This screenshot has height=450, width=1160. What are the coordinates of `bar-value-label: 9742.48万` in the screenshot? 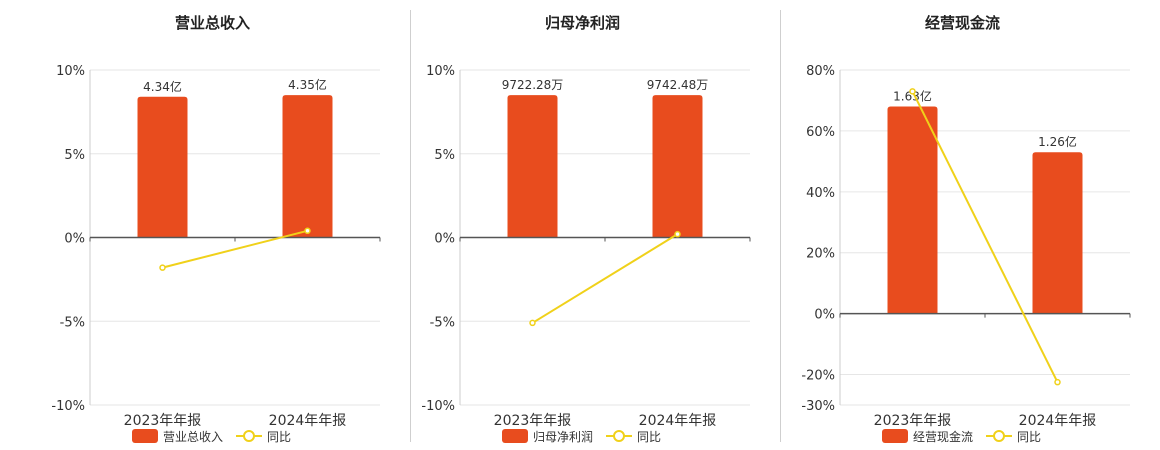 It's located at (678, 85).